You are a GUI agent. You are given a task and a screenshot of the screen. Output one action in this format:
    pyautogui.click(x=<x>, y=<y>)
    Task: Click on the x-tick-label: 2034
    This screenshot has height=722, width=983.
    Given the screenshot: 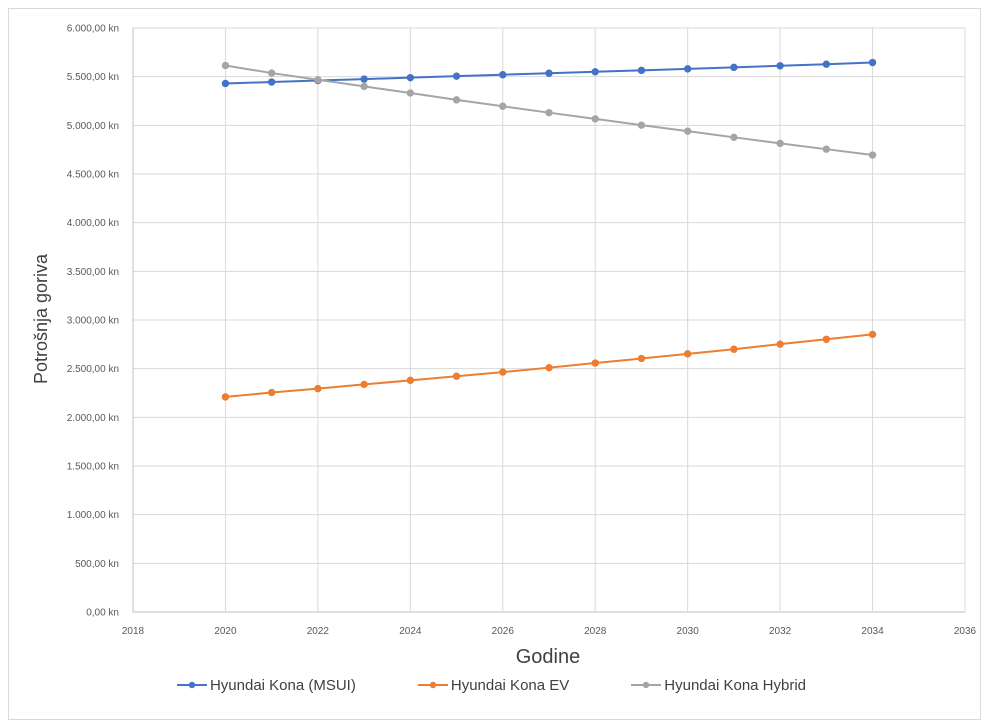 What is the action you would take?
    pyautogui.click(x=872, y=631)
    